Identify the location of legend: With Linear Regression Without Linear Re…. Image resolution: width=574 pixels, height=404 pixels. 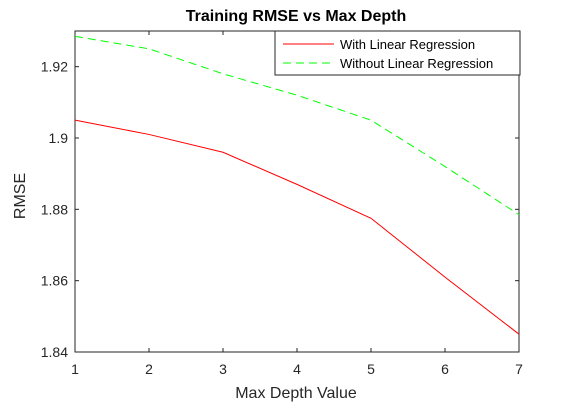
(397, 53).